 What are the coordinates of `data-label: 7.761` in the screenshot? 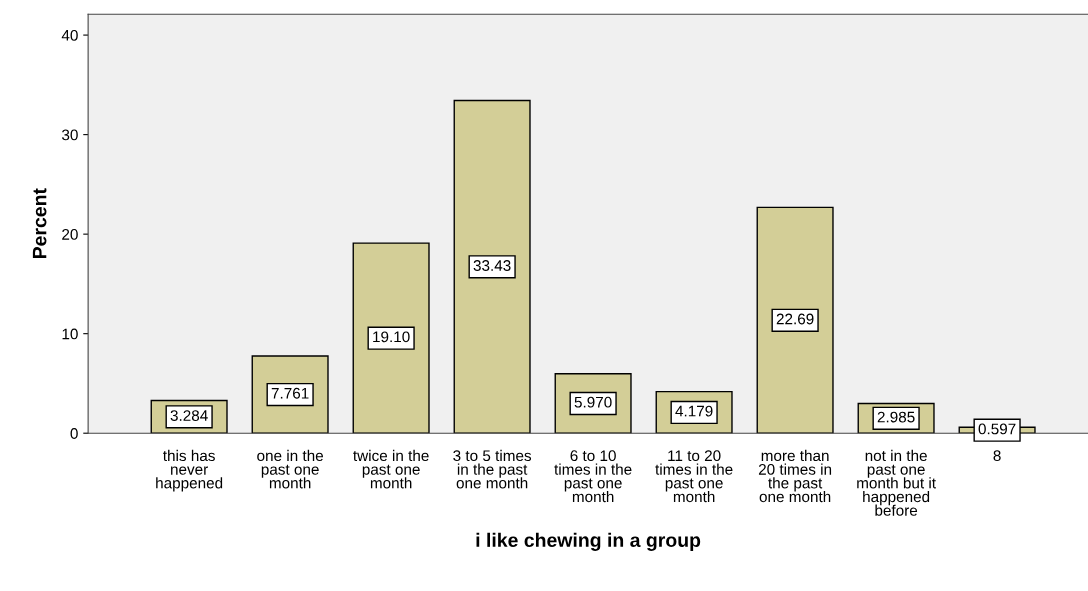 It's located at (290, 393).